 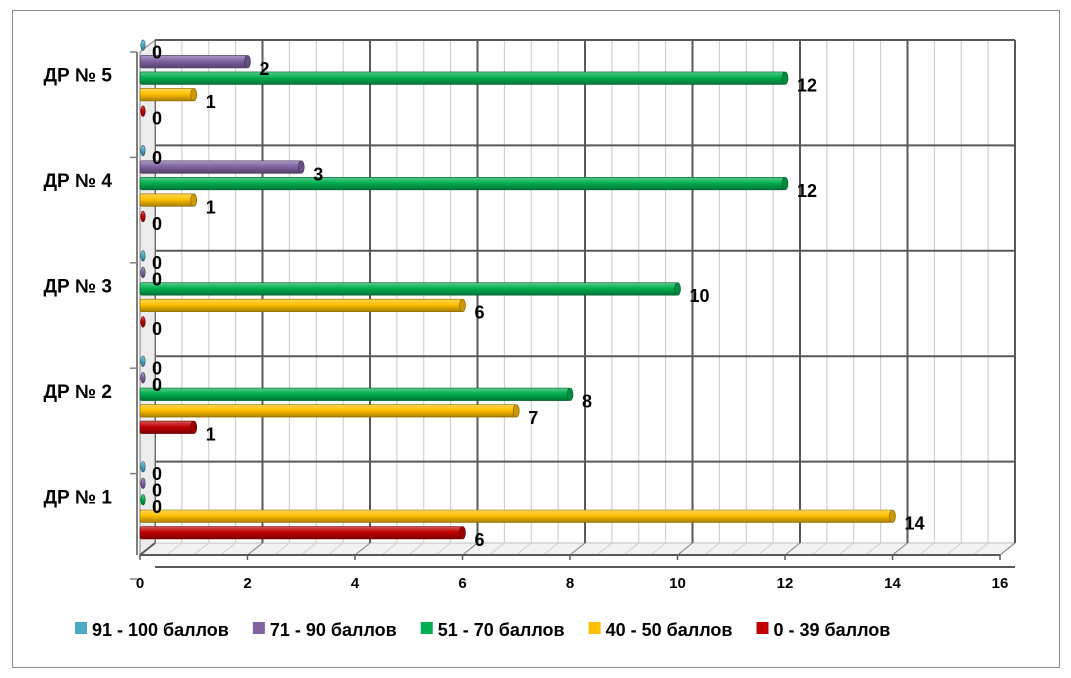 I want to click on legend-label: 51 - 70 баллов, so click(x=501, y=630).